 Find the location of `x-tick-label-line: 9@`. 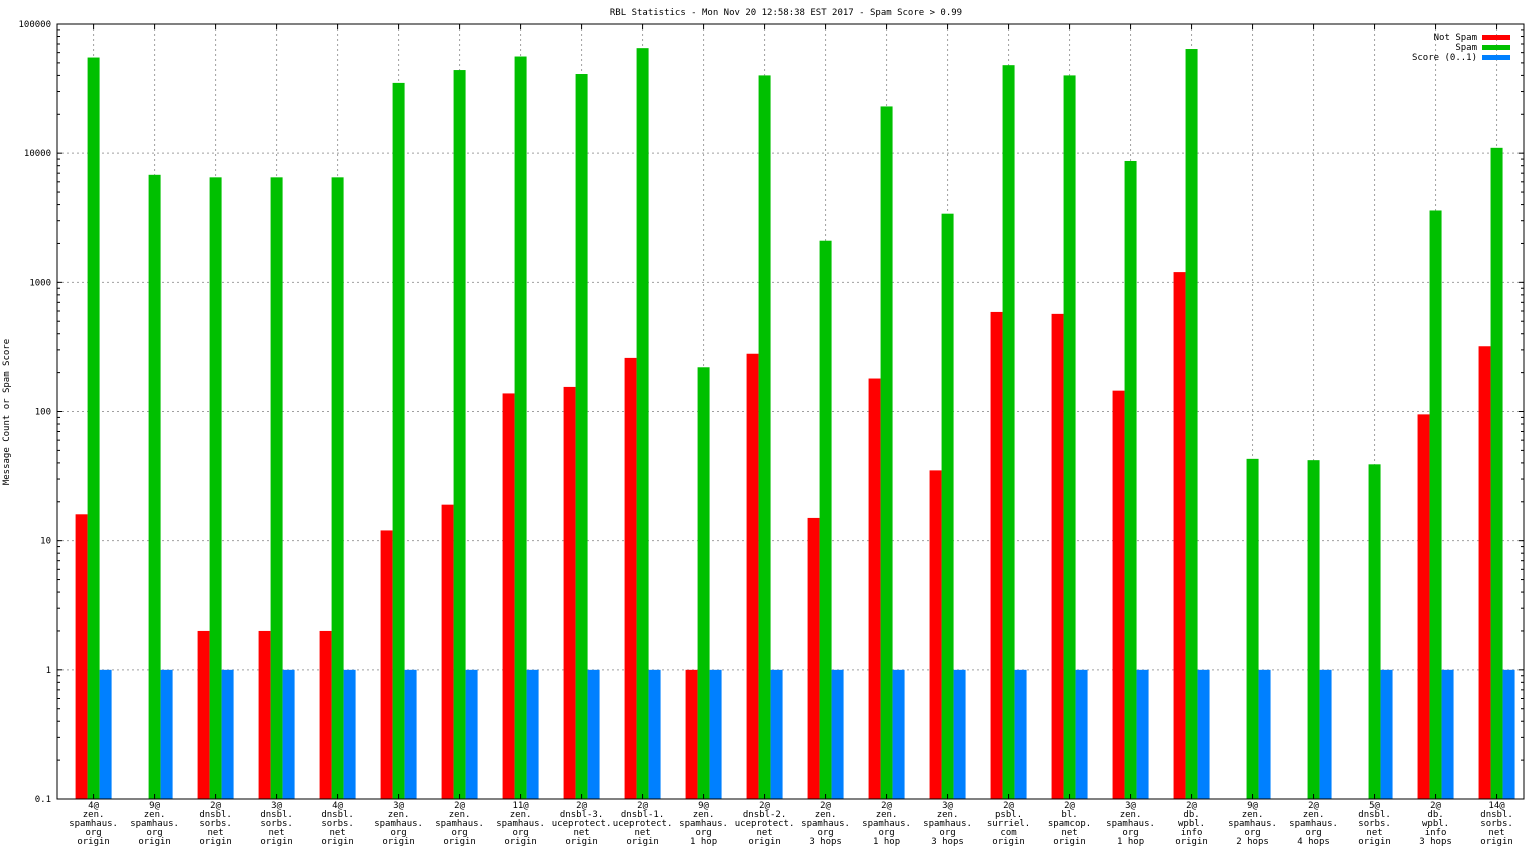

x-tick-label-line: 9@ is located at coordinates (154, 806).